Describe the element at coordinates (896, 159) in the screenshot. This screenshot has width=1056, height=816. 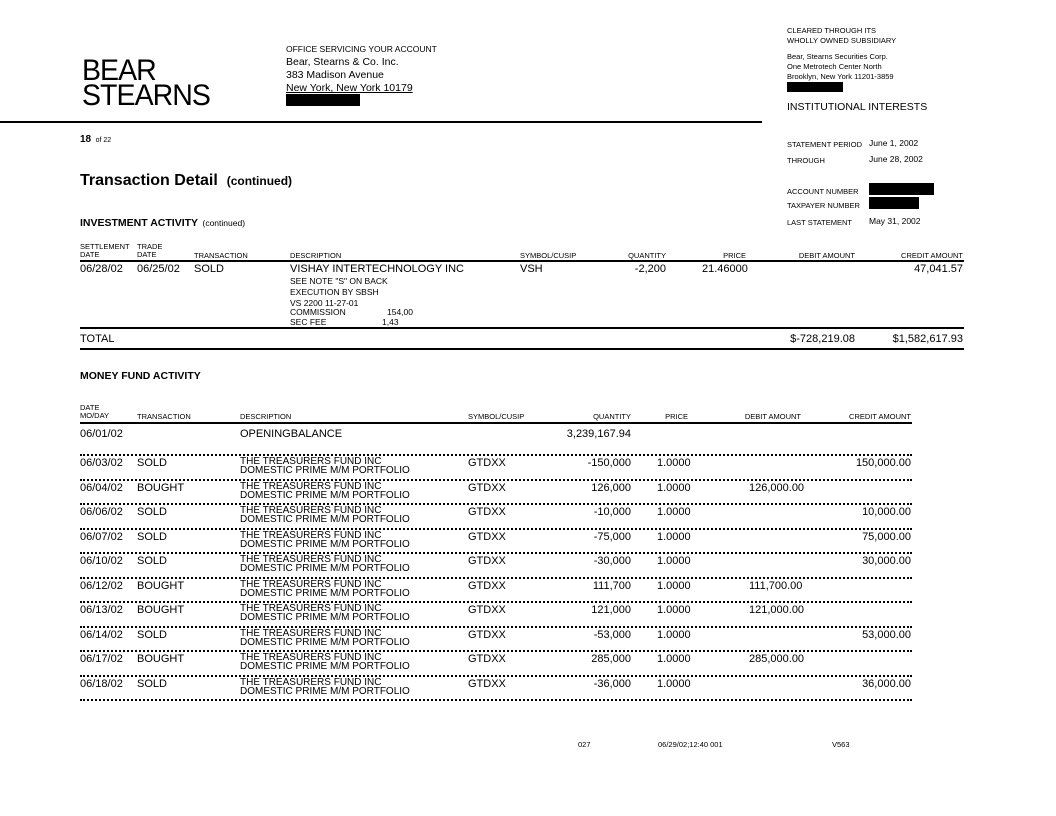
I see `statement-period-end: June 28, 2002` at that location.